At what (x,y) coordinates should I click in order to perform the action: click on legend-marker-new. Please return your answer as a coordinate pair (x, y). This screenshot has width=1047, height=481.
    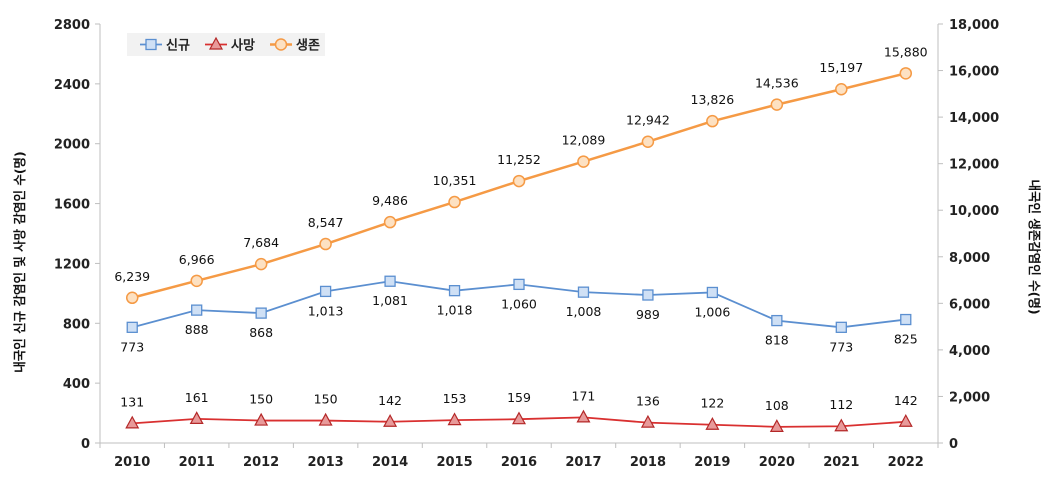
    Looking at the image, I should click on (151, 44).